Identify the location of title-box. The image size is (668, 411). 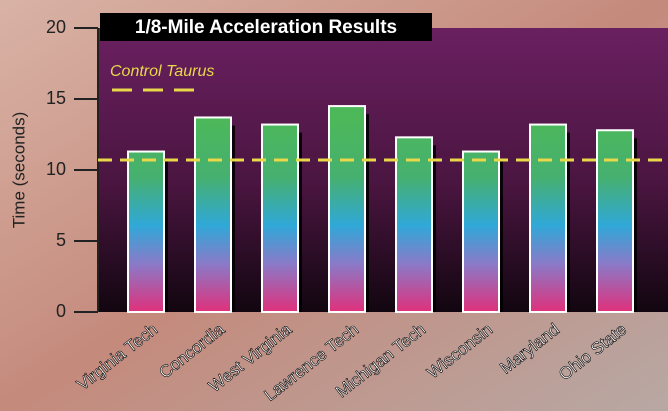
(266, 27).